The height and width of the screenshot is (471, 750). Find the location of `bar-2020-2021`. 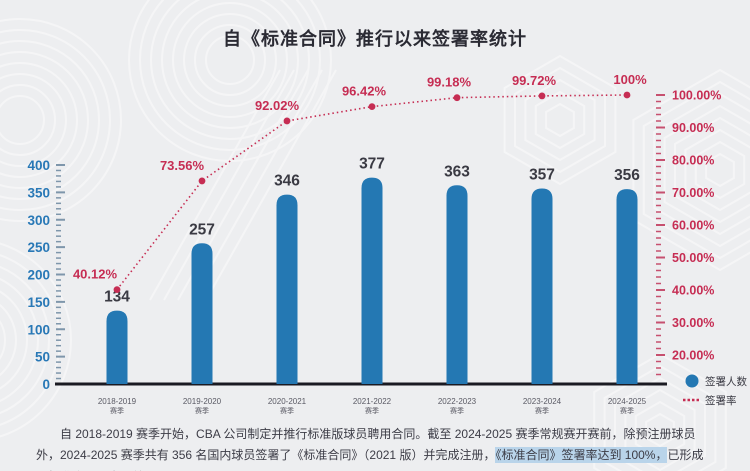

bar-2020-2021 is located at coordinates (287, 289).